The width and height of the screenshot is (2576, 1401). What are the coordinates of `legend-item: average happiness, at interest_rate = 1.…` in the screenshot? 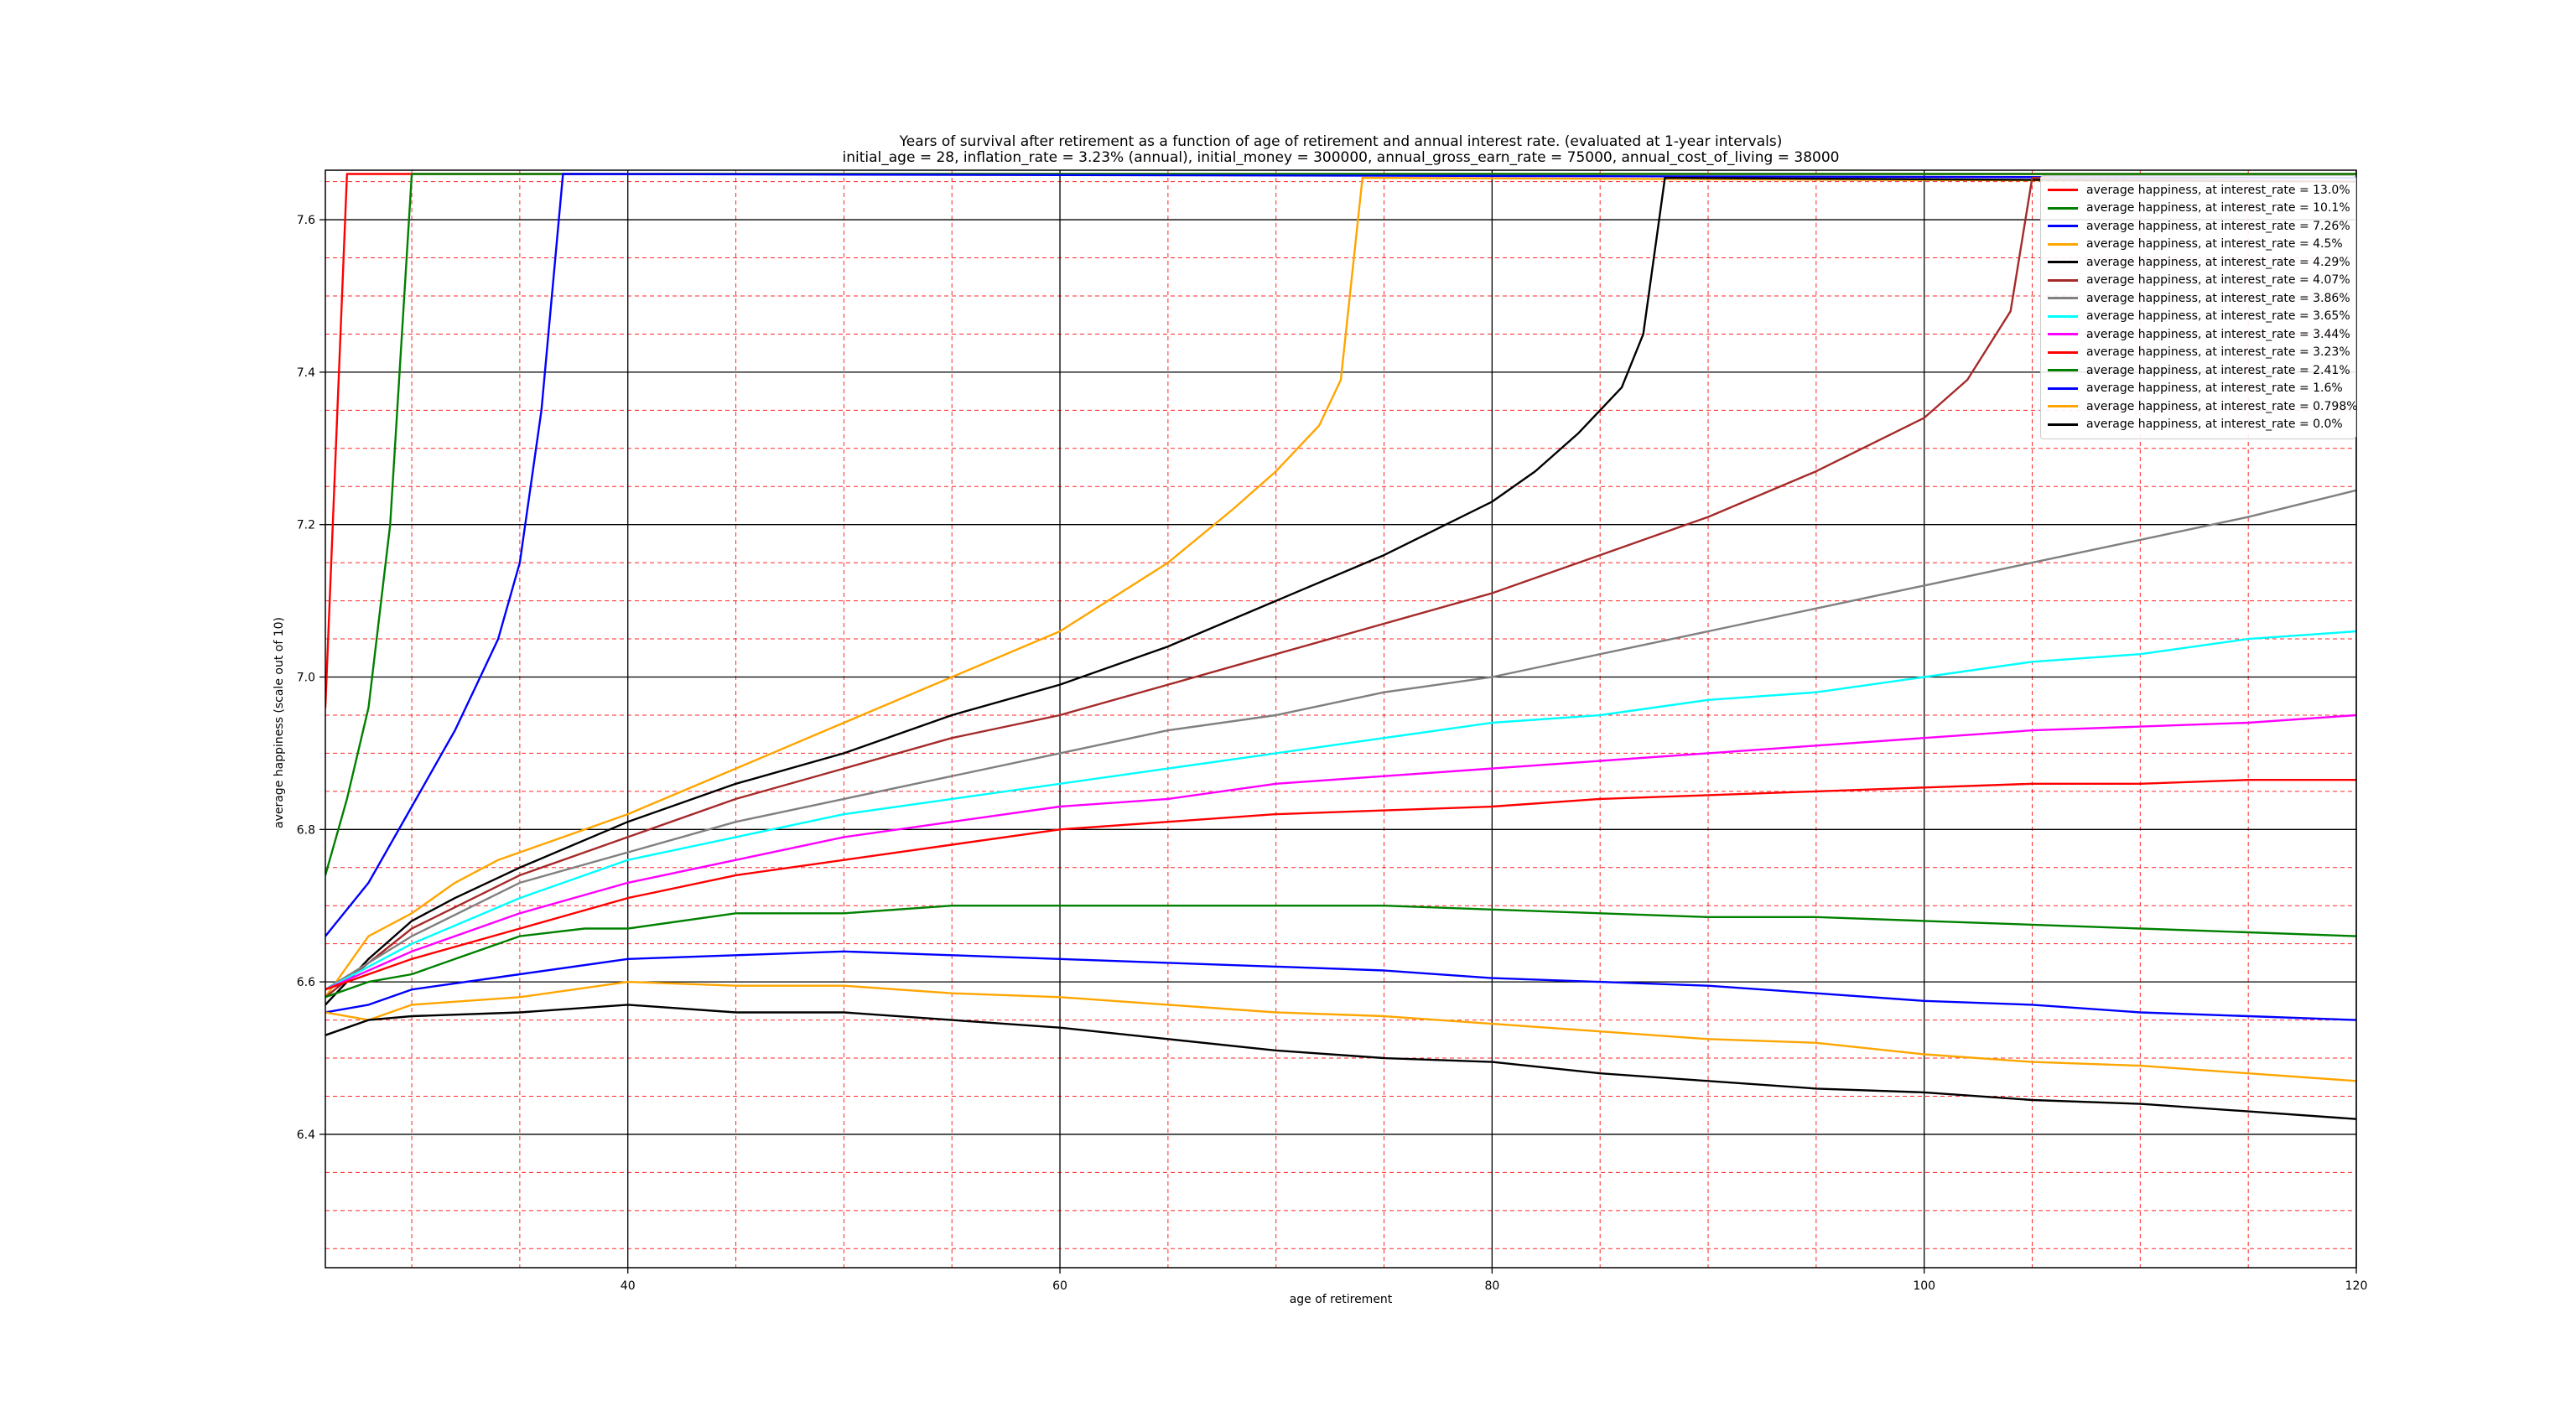 It's located at (2198, 389).